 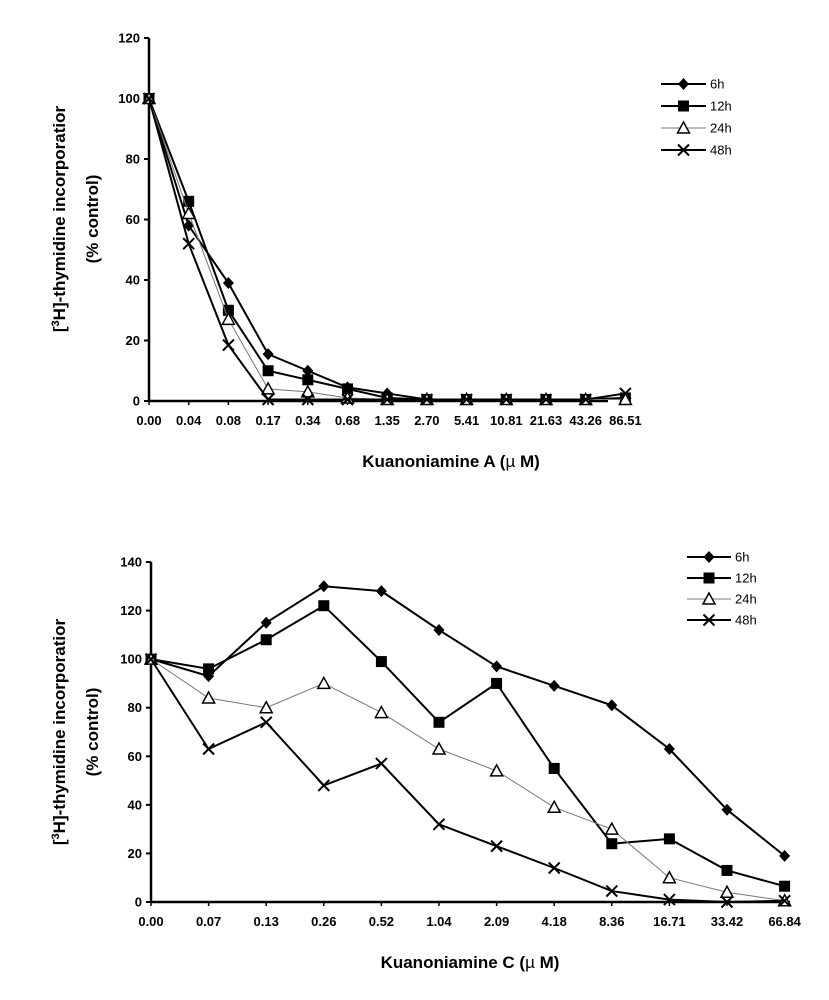 What do you see at coordinates (266, 921) in the screenshot?
I see `x-tick-label: 0.13` at bounding box center [266, 921].